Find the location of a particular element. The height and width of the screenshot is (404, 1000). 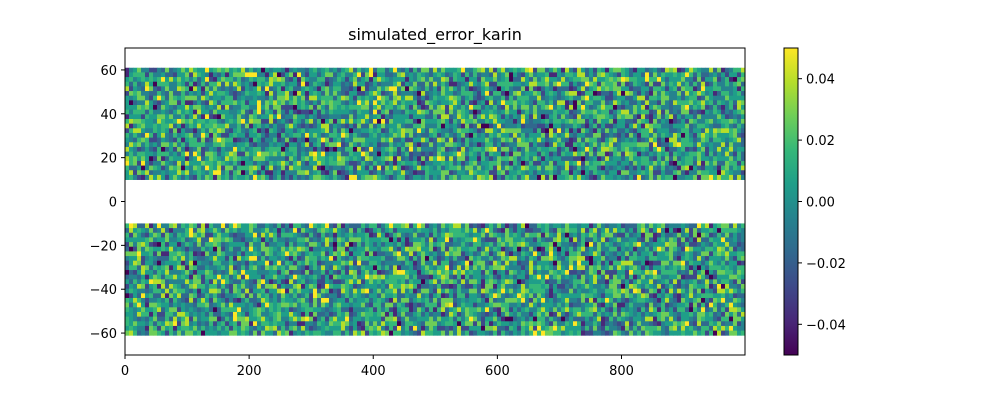

x-tick-label: 0 is located at coordinates (125, 371).